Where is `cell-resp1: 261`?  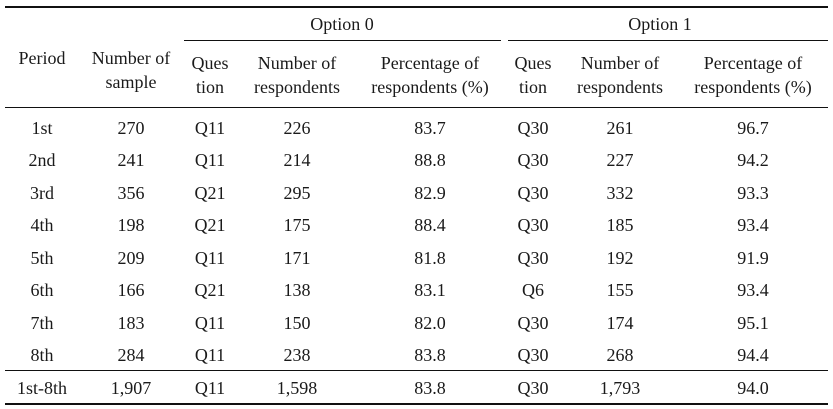 cell-resp1: 261 is located at coordinates (620, 128).